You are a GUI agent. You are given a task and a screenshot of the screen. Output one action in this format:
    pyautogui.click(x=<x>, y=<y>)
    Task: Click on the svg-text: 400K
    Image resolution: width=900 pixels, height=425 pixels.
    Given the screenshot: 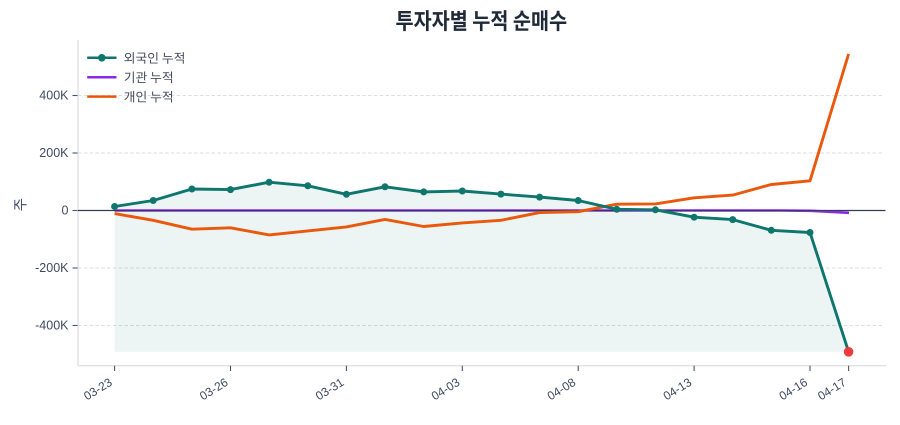 What is the action you would take?
    pyautogui.click(x=54, y=95)
    